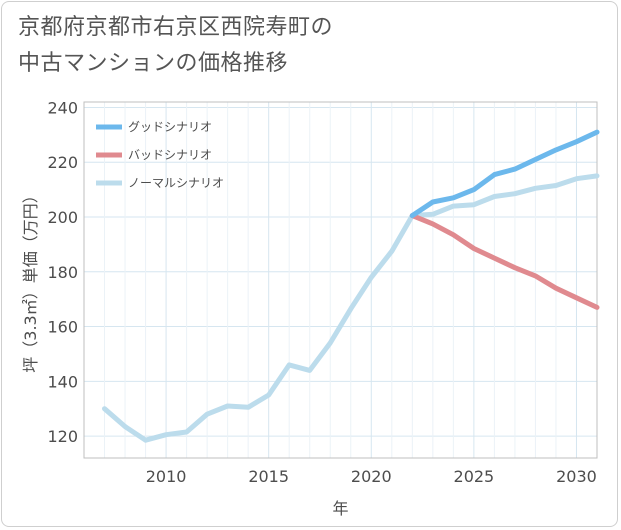  I want to click on x-axis-label: 年, so click(340, 508).